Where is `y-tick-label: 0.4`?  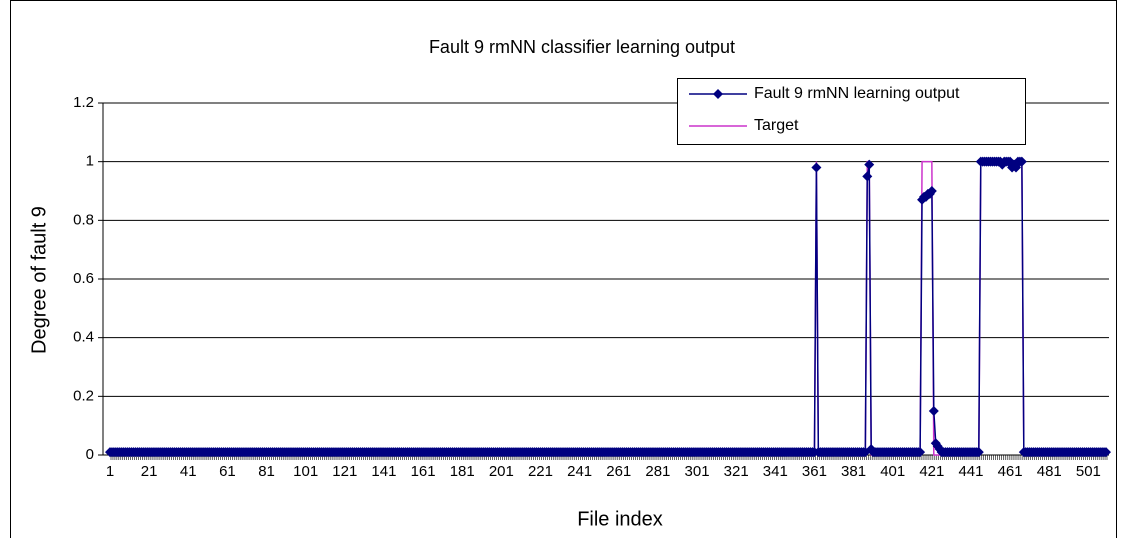
y-tick-label: 0.4 is located at coordinates (83, 337).